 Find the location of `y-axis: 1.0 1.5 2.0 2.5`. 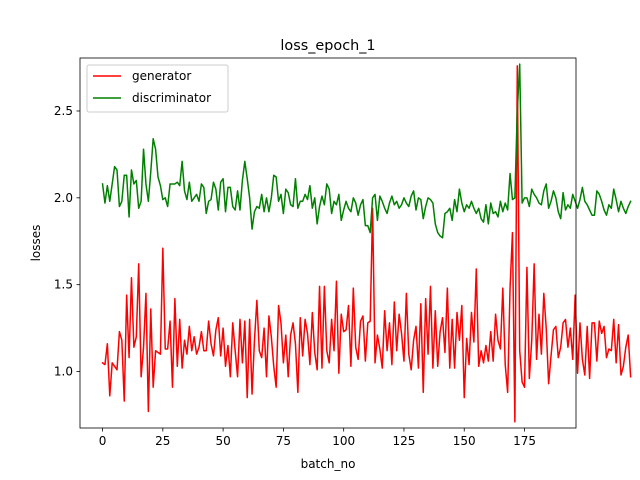

y-axis: 1.0 1.5 2.0 2.5 is located at coordinates (67, 241).